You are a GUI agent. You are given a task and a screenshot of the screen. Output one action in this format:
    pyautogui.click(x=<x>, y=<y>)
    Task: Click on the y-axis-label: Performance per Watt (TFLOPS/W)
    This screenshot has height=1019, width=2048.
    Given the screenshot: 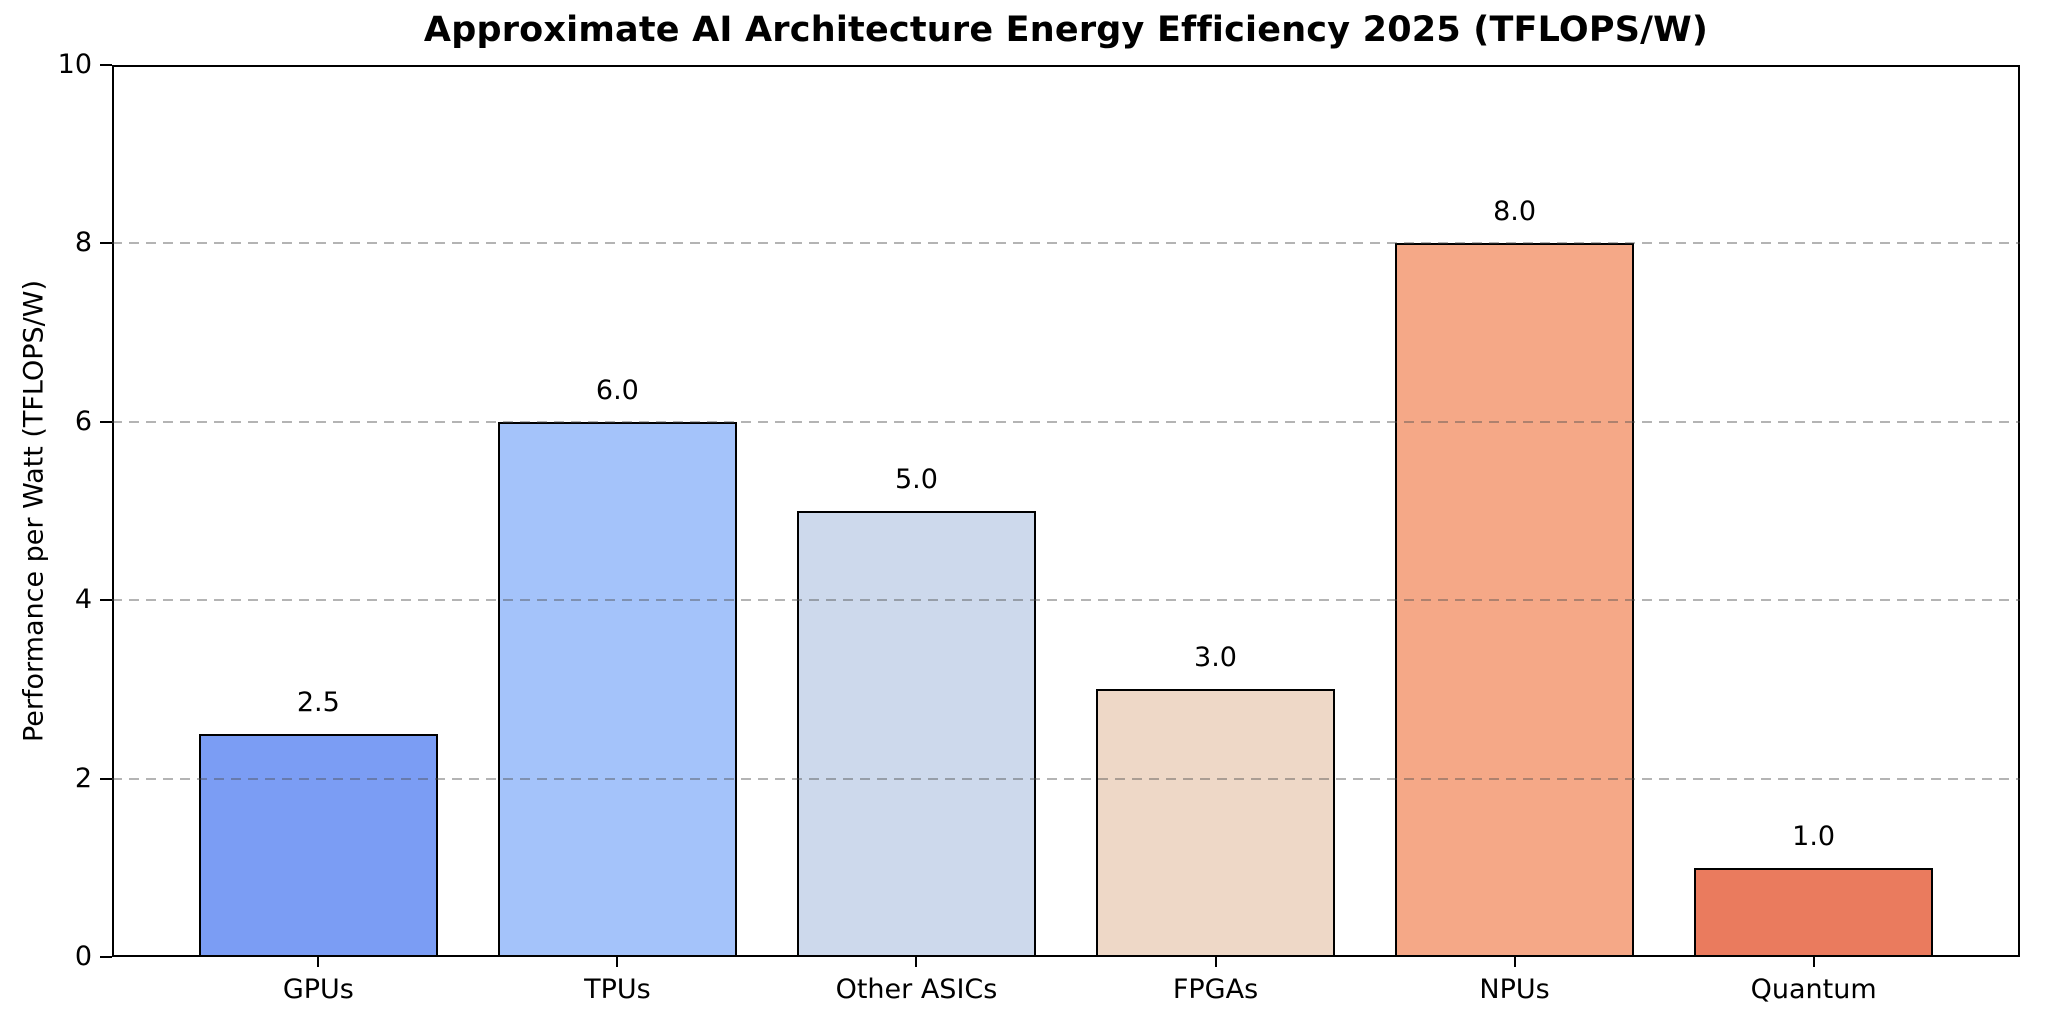 What is the action you would take?
    pyautogui.click(x=34, y=511)
    